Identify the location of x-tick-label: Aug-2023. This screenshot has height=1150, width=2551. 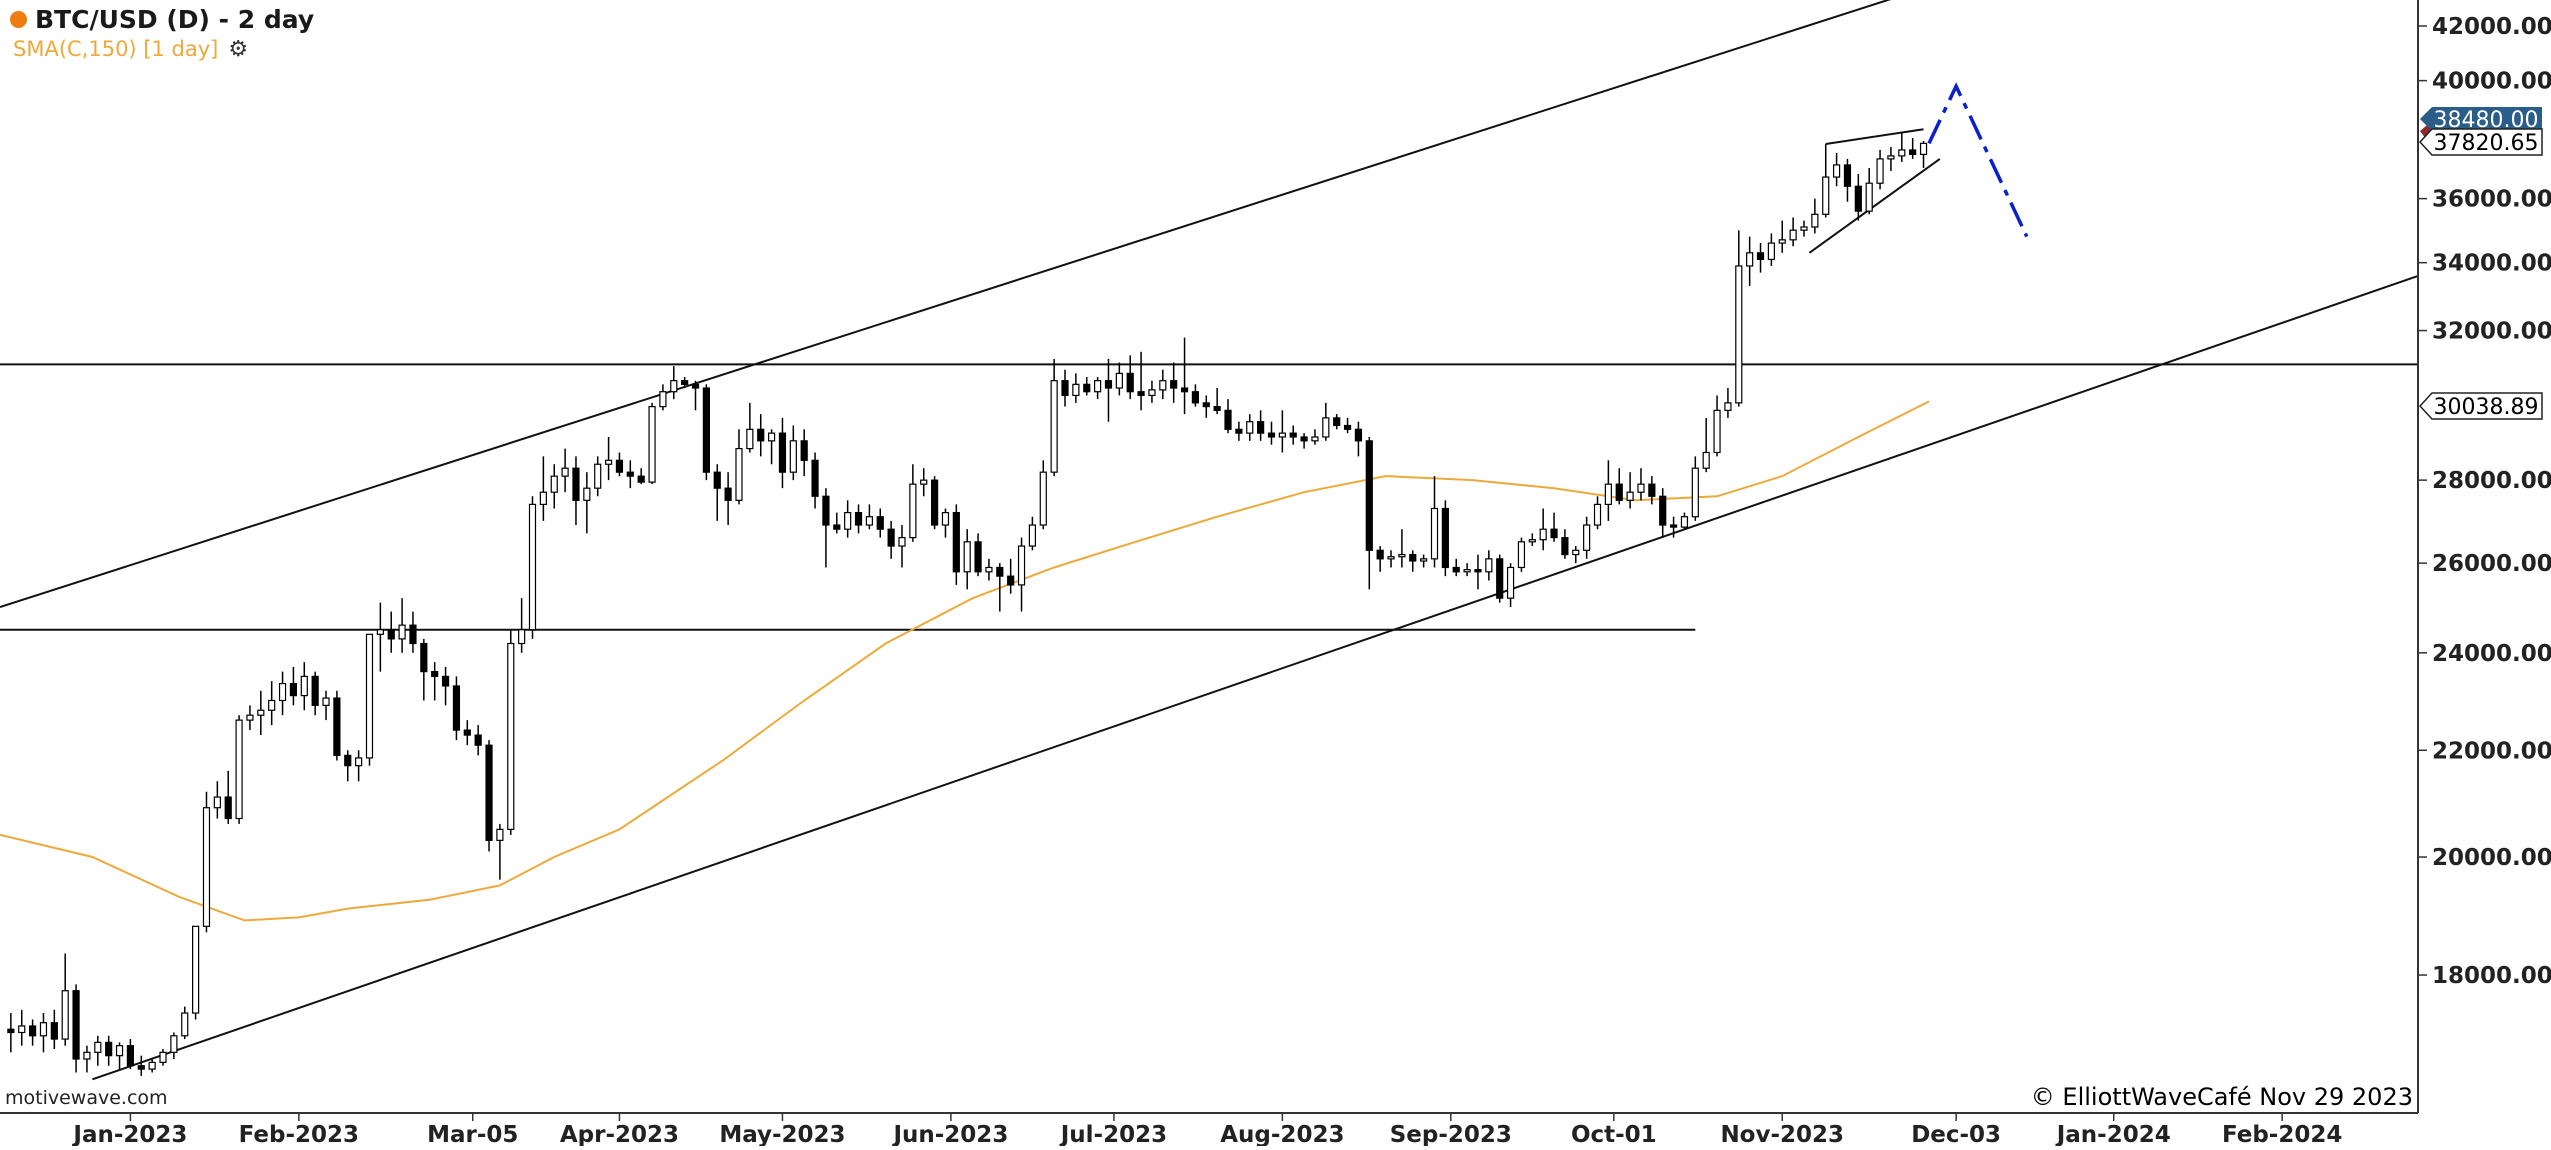
(1282, 1134).